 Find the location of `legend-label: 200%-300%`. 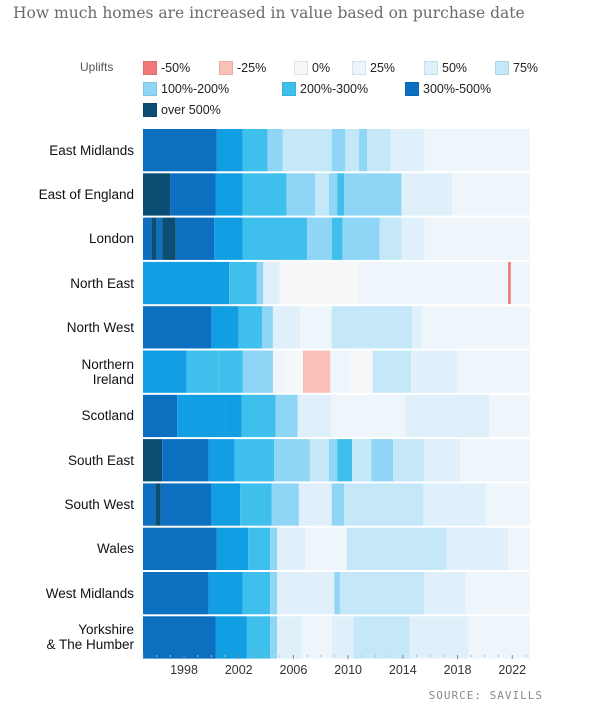

legend-label: 200%-300% is located at coordinates (334, 89).